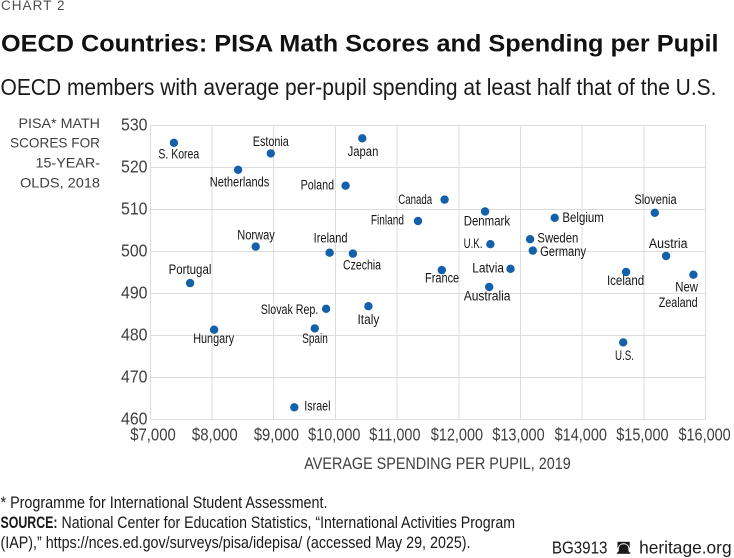  What do you see at coordinates (668, 243) in the screenshot?
I see `svg-text: Austria` at bounding box center [668, 243].